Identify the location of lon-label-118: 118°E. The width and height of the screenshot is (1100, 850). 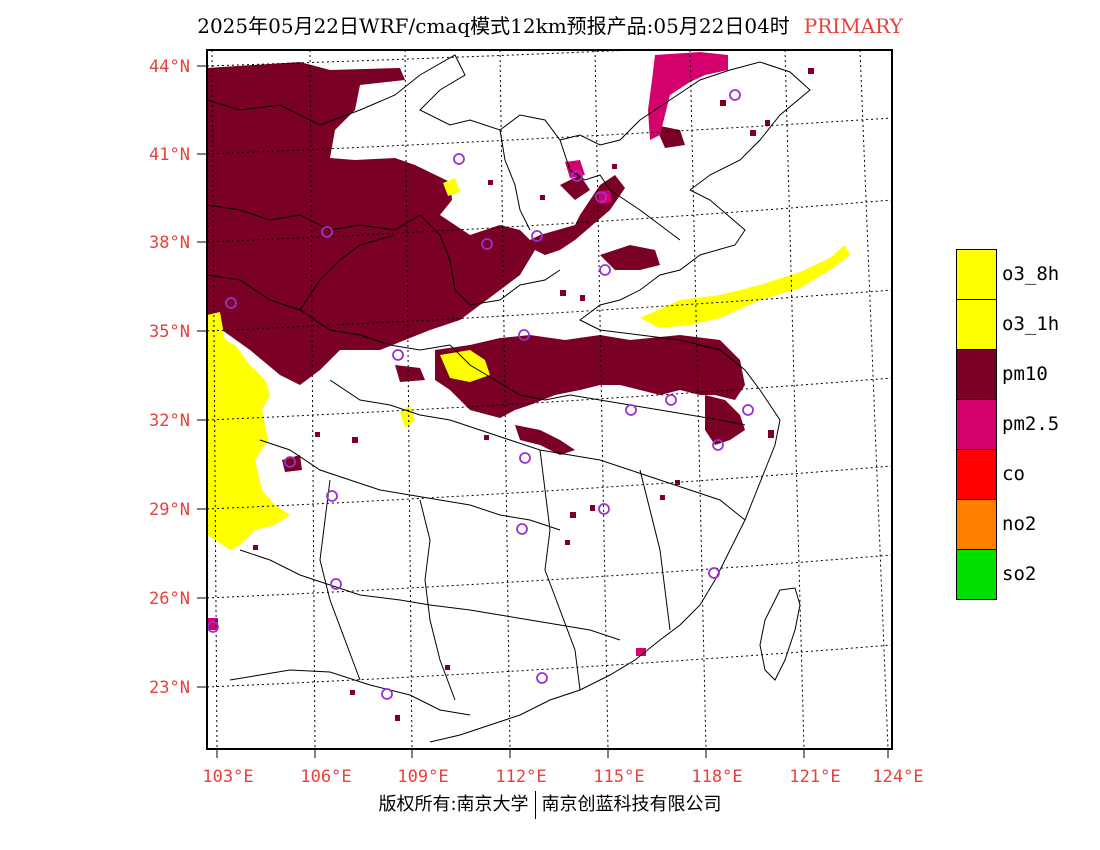
(716, 777).